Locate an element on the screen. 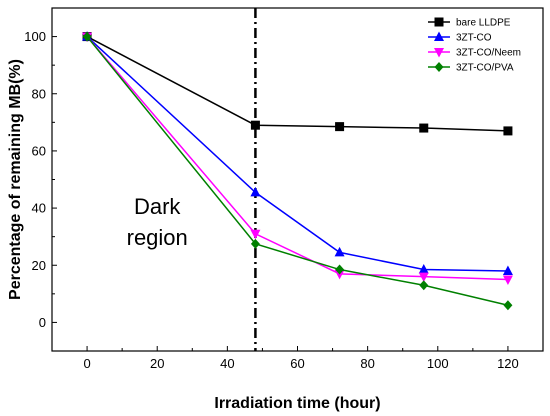 The height and width of the screenshot is (416, 550). legend-label: 3ZT-CO/PVA is located at coordinates (485, 68).